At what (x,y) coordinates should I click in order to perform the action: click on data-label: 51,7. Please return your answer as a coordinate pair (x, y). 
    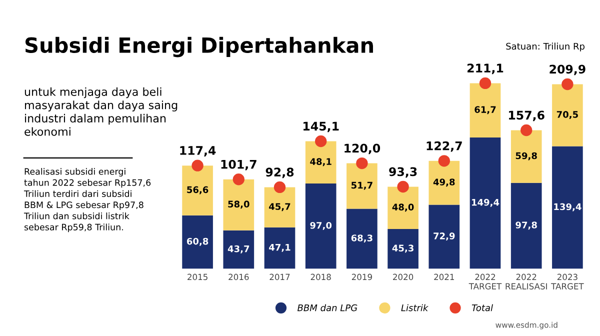
    Looking at the image, I should click on (362, 186).